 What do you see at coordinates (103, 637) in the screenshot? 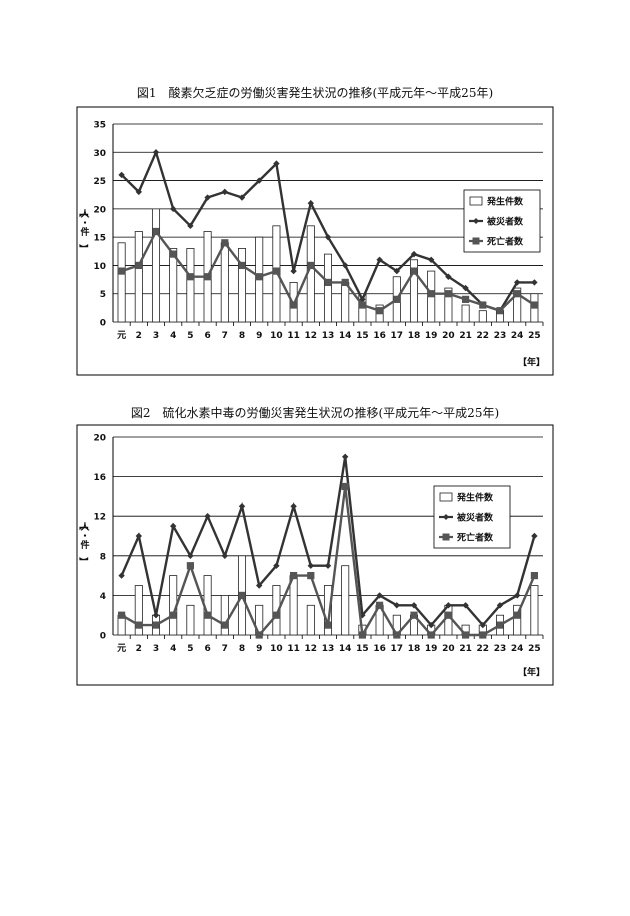
I see `fig2-y-tick-label: 0` at bounding box center [103, 637].